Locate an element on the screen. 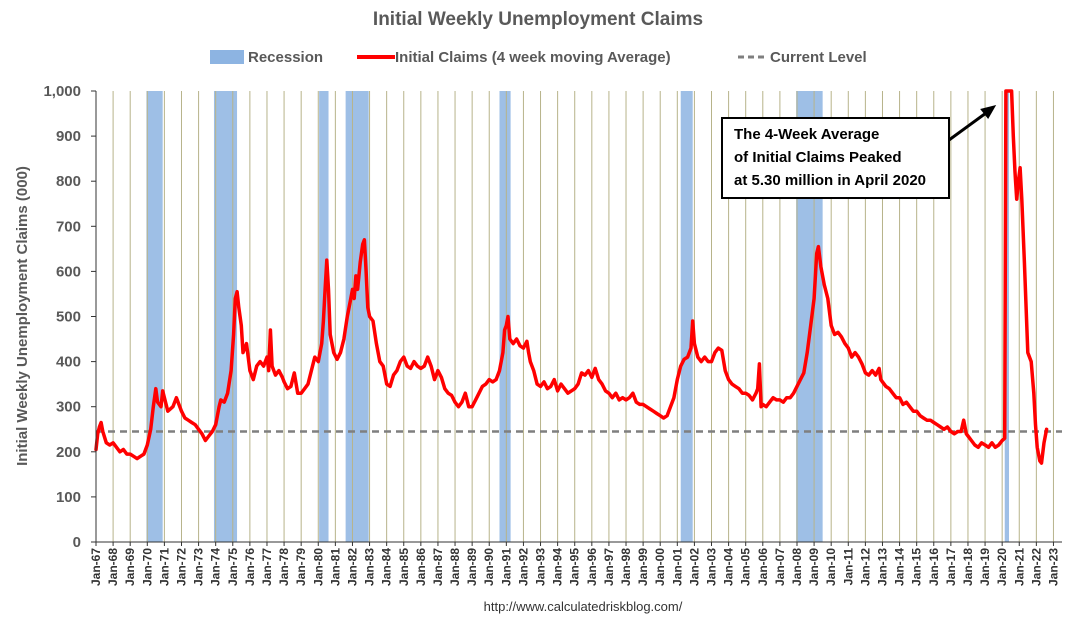 The height and width of the screenshot is (627, 1067). x-tick-label: Jan-72 is located at coordinates (181, 567).